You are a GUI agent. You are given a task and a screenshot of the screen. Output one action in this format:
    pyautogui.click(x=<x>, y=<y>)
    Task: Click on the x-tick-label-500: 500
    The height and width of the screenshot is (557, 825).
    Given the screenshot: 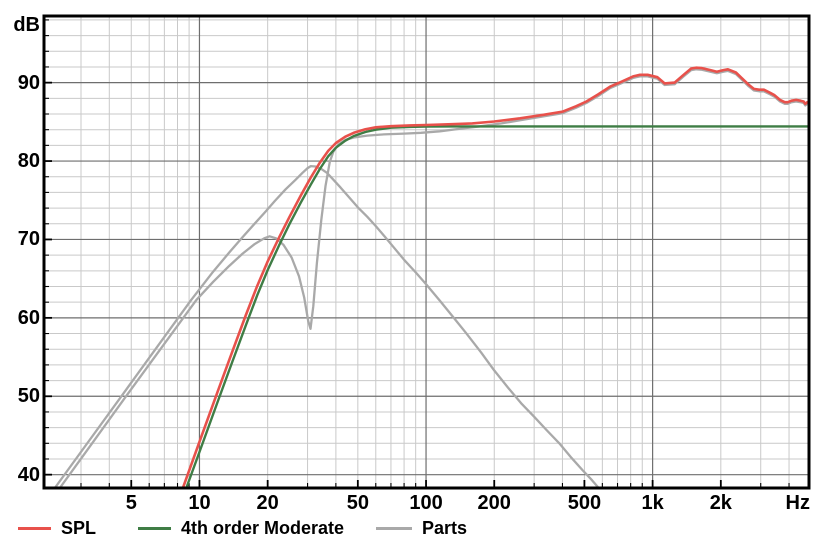 What is the action you would take?
    pyautogui.click(x=584, y=503)
    